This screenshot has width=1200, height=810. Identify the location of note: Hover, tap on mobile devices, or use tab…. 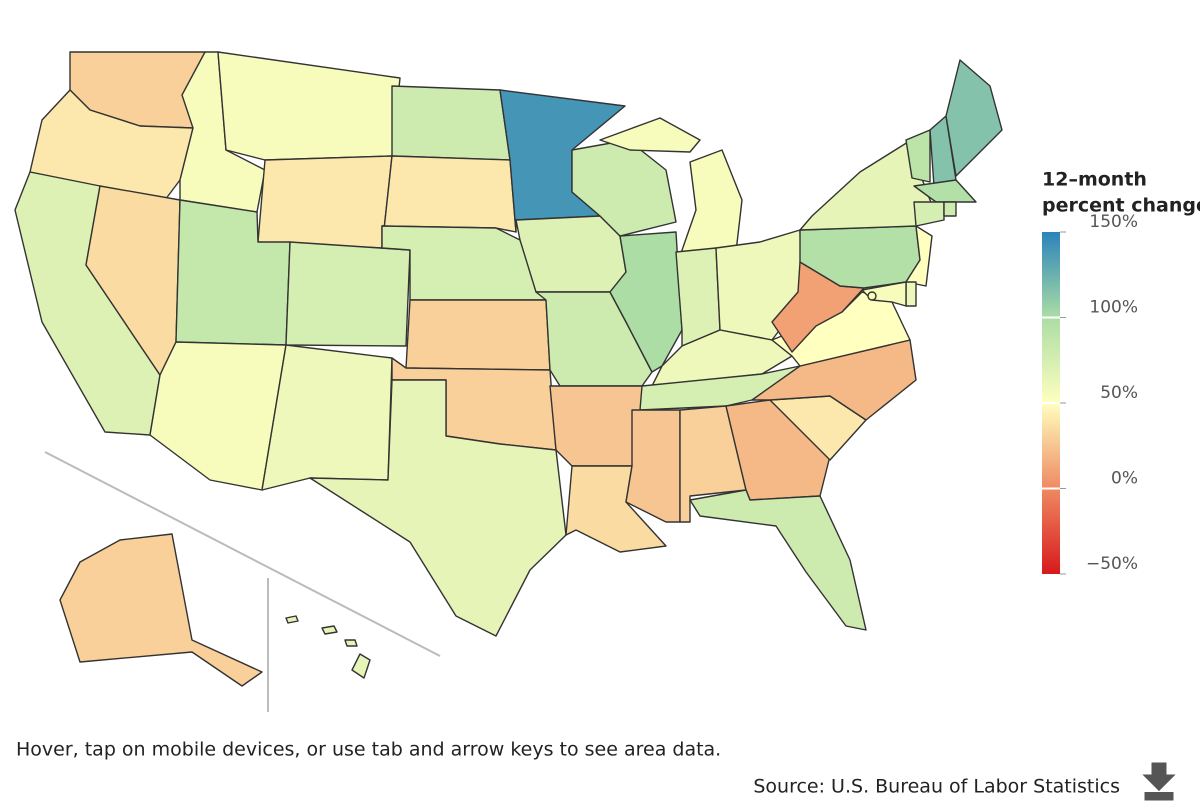
(368, 750).